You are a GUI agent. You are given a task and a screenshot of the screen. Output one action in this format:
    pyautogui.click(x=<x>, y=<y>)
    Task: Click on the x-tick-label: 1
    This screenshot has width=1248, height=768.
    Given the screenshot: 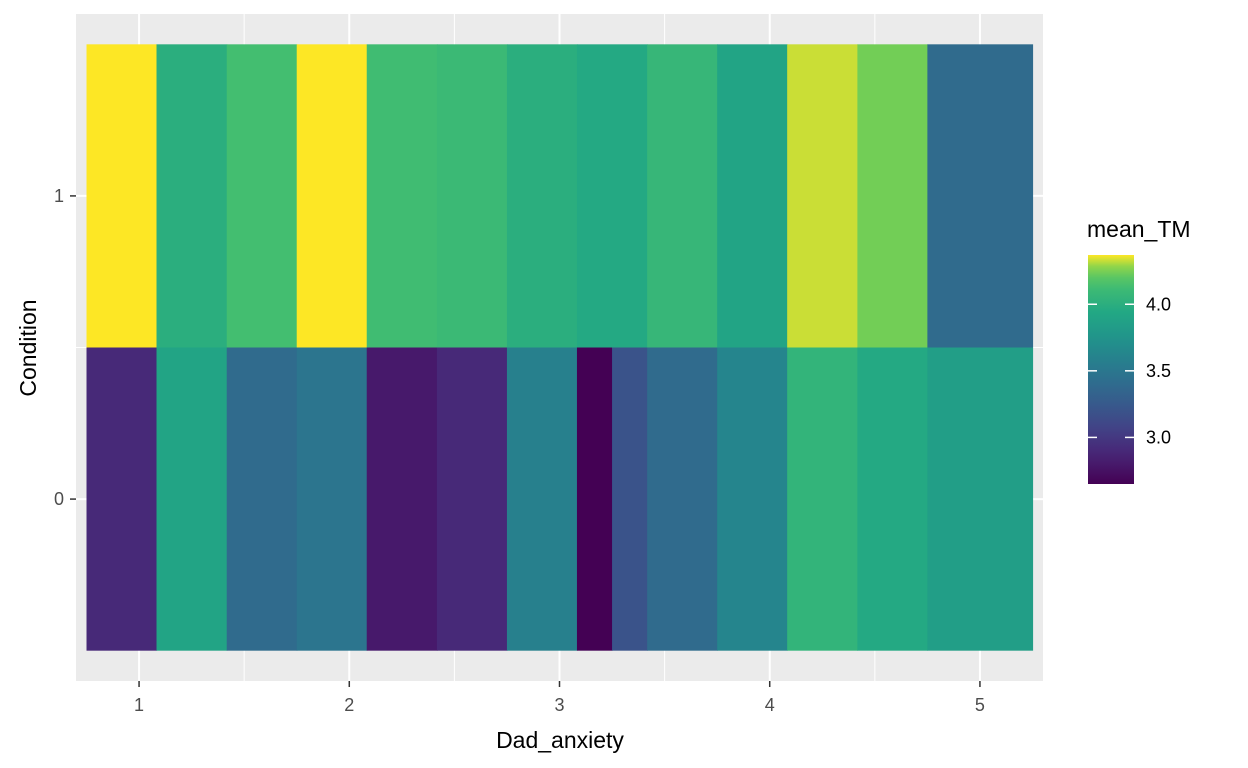 What is the action you would take?
    pyautogui.click(x=139, y=705)
    